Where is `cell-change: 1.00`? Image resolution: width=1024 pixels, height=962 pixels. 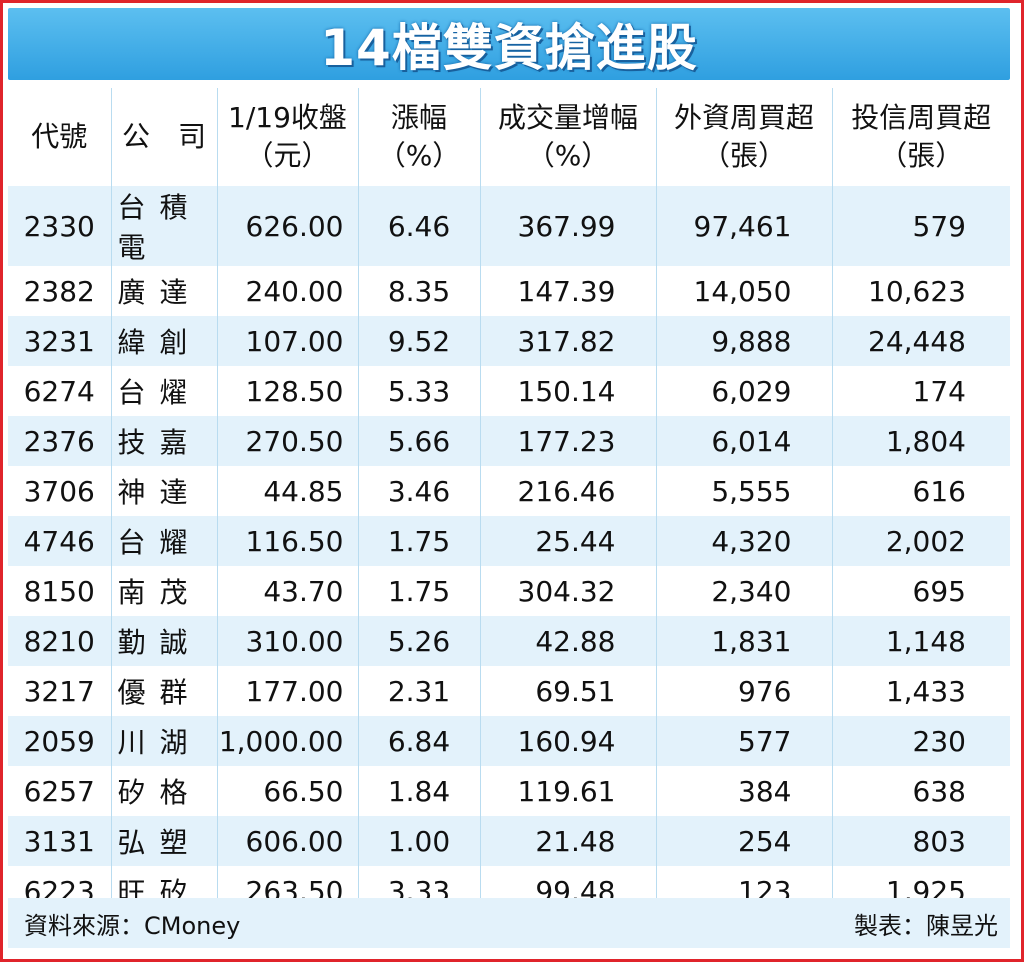
cell-change: 1.00 is located at coordinates (418, 841).